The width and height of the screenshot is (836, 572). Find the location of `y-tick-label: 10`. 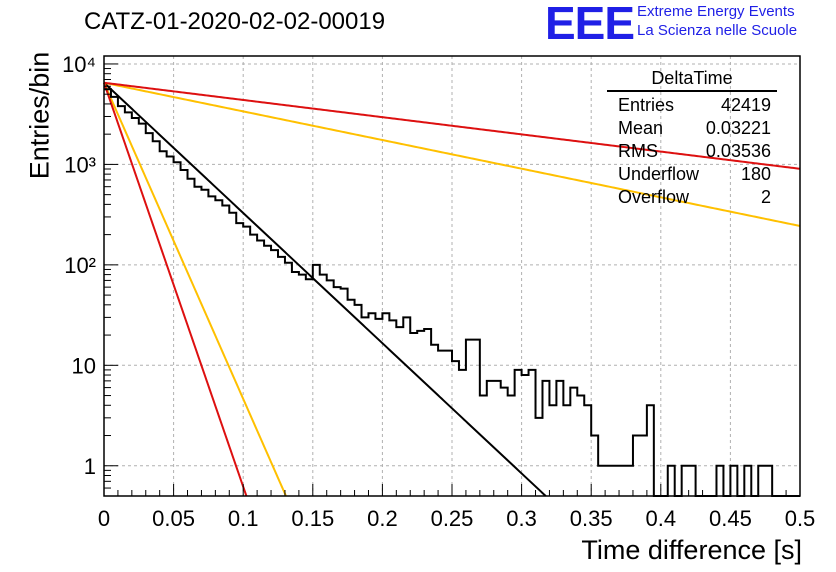

y-tick-label: 10 is located at coordinates (84, 365).